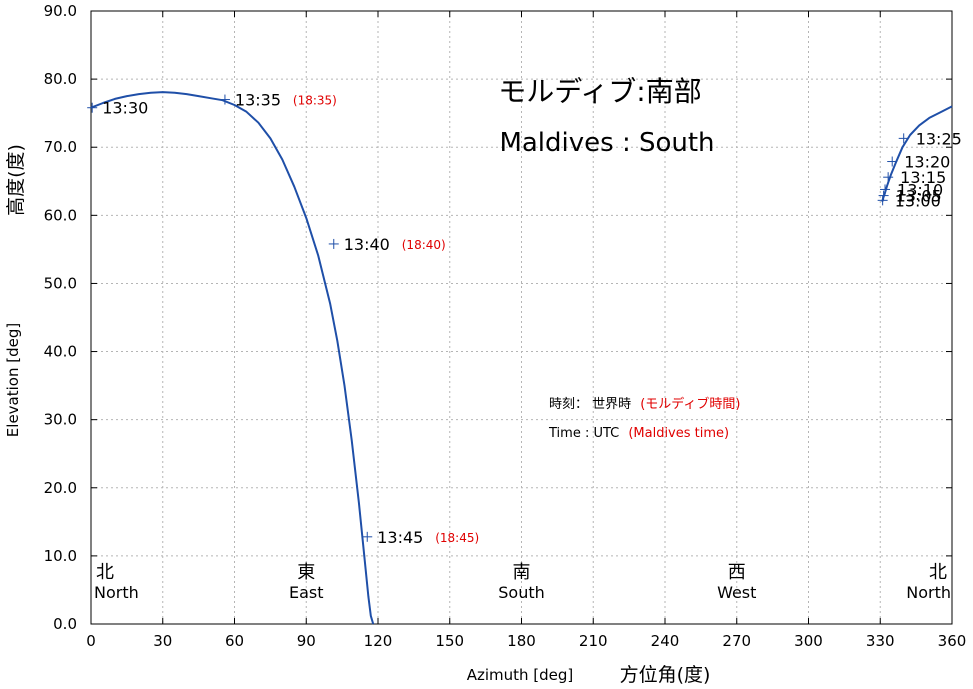 The image size is (973, 689). What do you see at coordinates (521, 592) in the screenshot?
I see `direction-label-en: South` at bounding box center [521, 592].